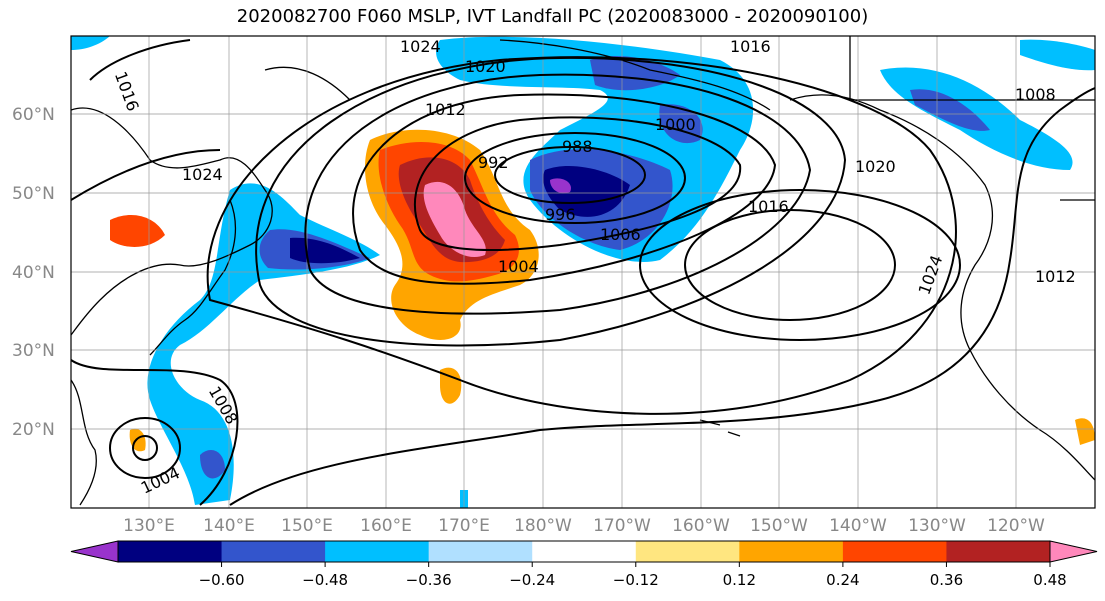 The width and height of the screenshot is (1105, 601). I want to click on isobar-label: 1004, so click(518, 266).